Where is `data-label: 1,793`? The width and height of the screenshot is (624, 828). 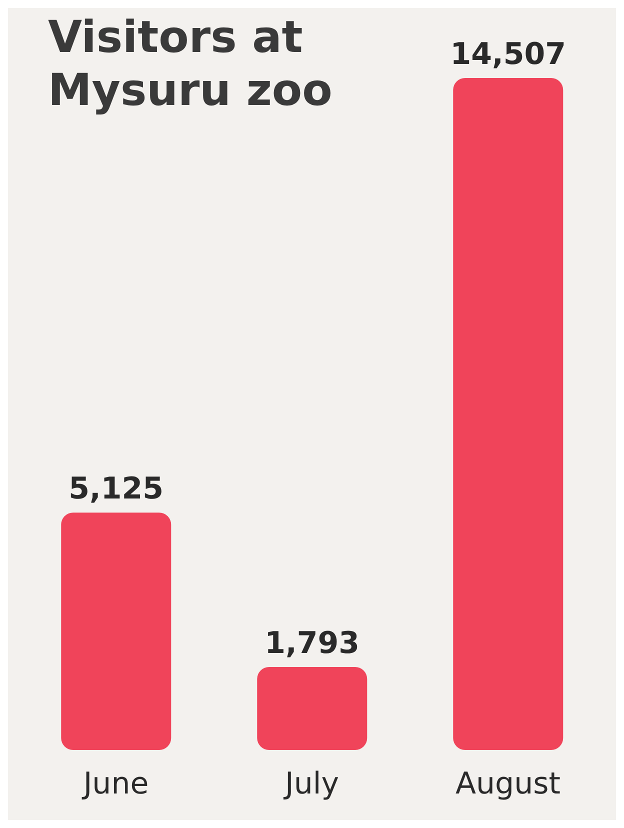 data-label: 1,793 is located at coordinates (312, 643).